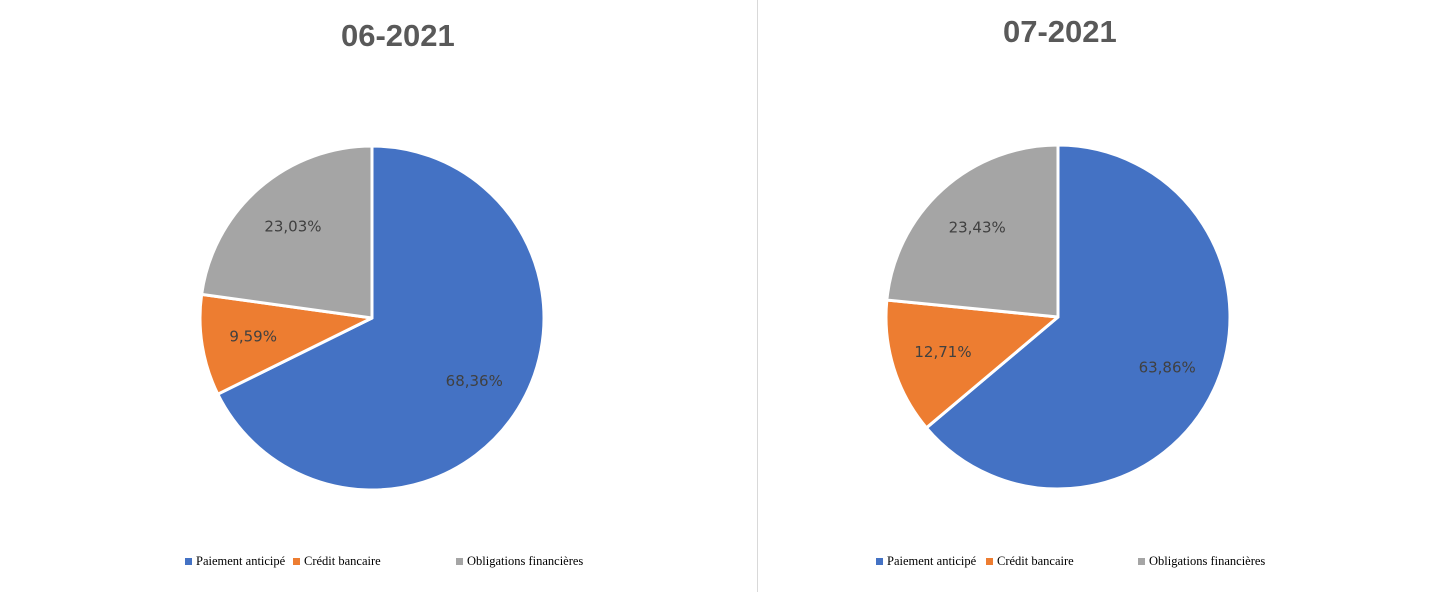  I want to click on pie-chart: 68,36% 9,59% 23,03%, so click(372, 318).